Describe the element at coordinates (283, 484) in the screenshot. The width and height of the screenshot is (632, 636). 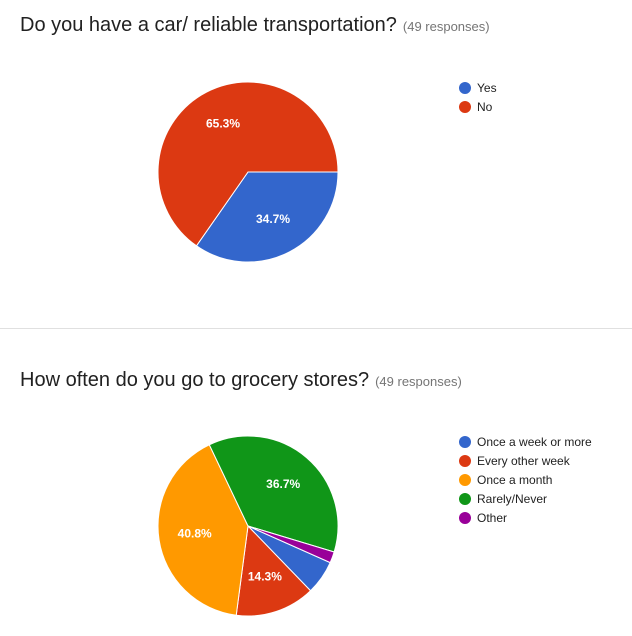
I see `slice-label-rarely-never: 36.7%` at that location.